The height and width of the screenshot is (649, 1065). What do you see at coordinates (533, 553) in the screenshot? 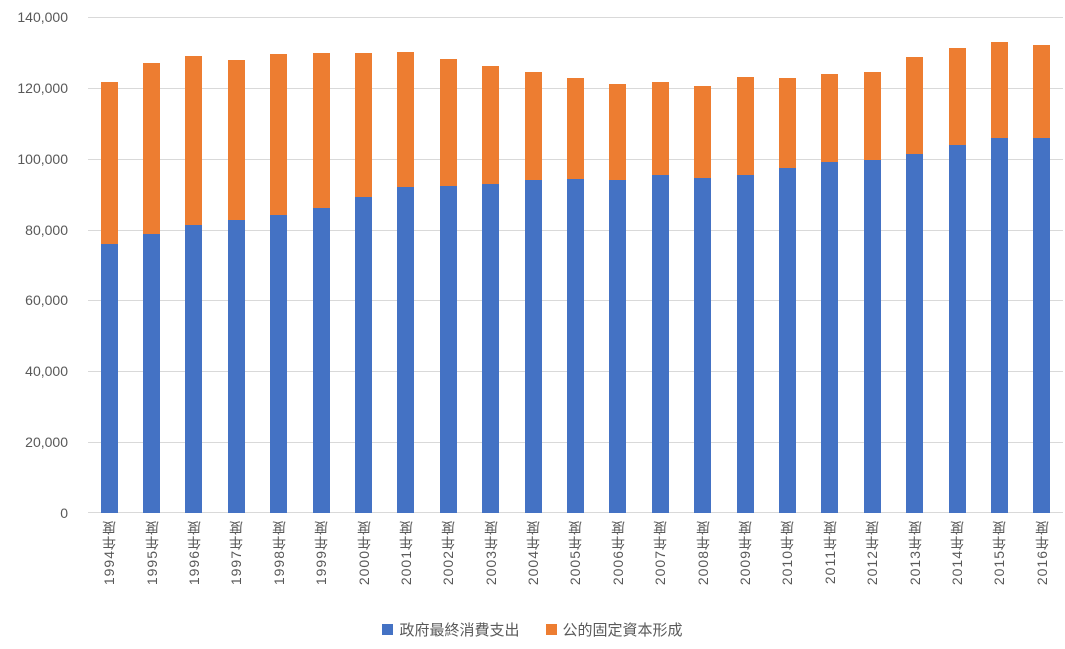
I see `x-tick-label: 2004年度` at bounding box center [533, 553].